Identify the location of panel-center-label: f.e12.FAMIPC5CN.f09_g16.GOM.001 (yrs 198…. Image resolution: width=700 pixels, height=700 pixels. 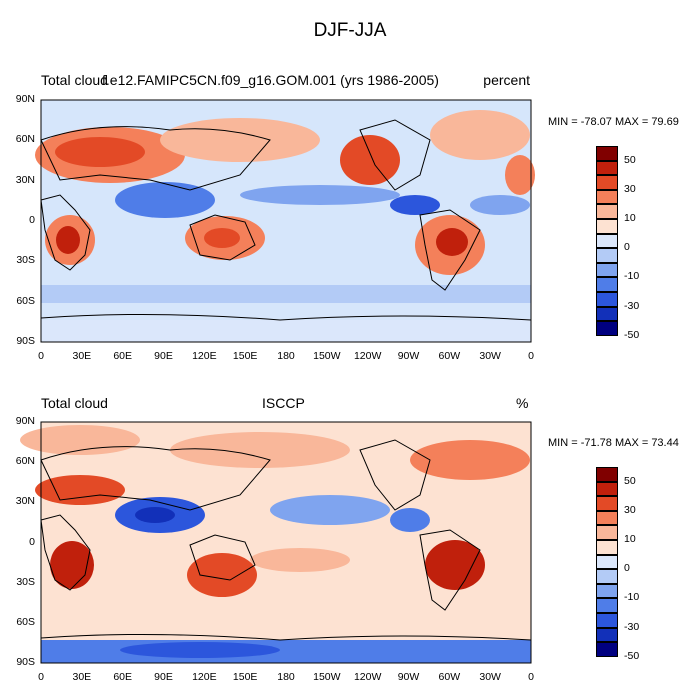
(270, 80).